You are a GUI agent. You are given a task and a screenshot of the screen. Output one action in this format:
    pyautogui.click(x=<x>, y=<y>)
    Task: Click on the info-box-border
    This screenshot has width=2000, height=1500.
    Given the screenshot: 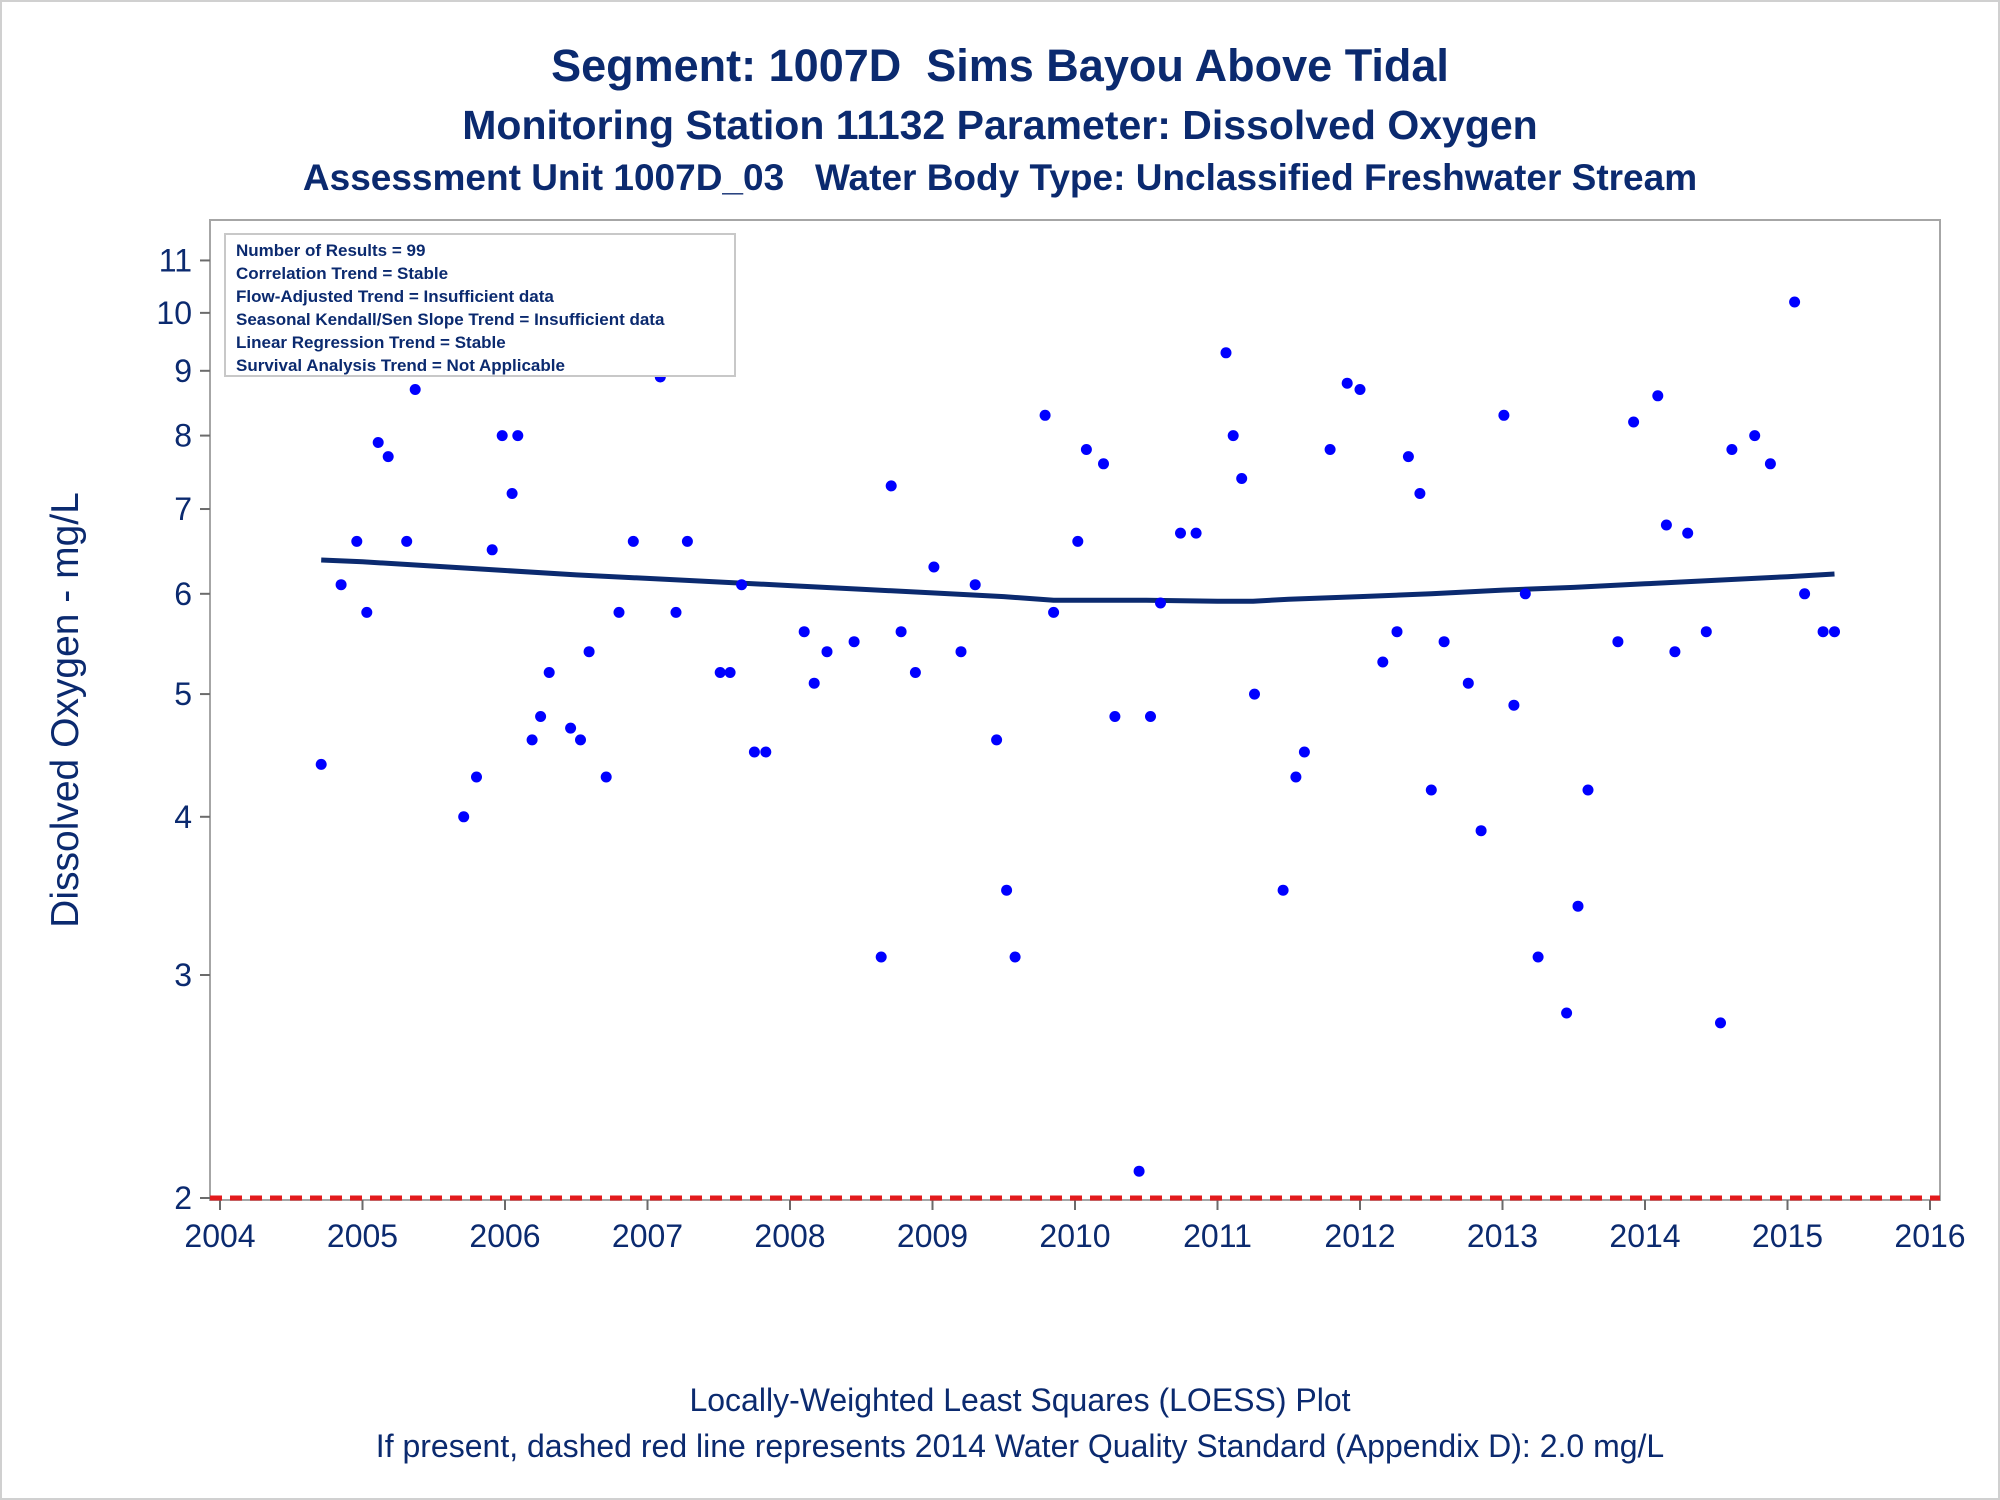 What is the action you would take?
    pyautogui.click(x=480, y=305)
    